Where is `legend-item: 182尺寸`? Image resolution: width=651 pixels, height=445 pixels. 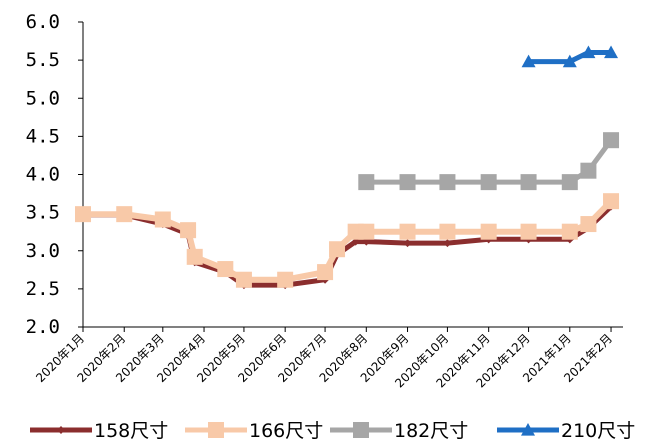 legend-item: 182尺寸 is located at coordinates (399, 431).